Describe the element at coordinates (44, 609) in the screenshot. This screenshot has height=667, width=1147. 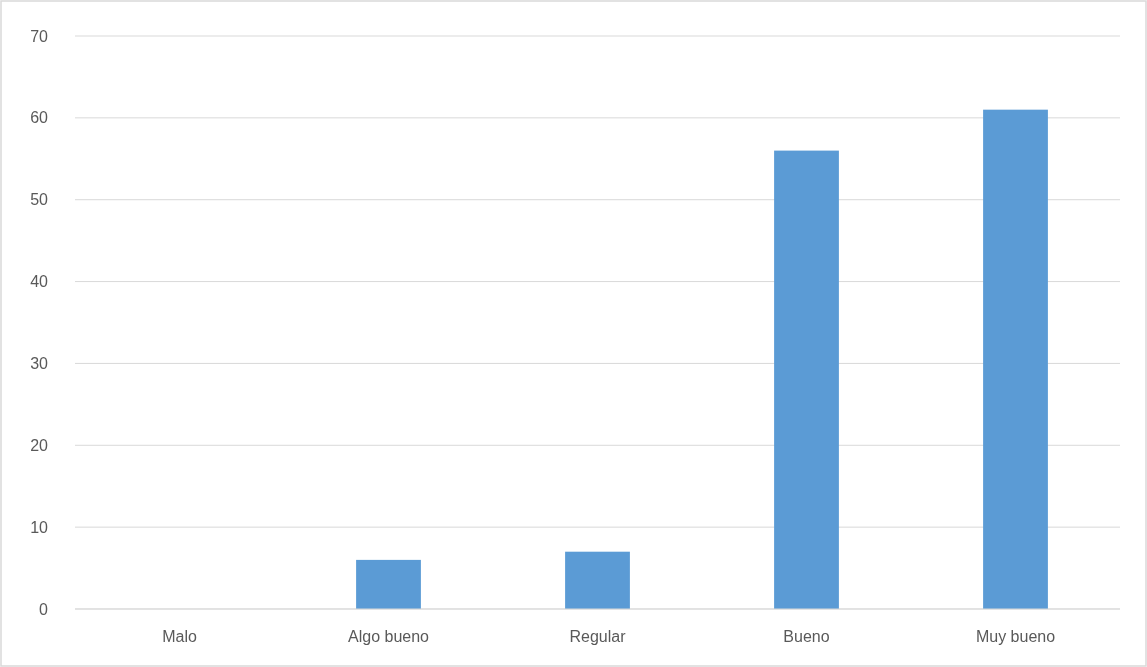
I see `y-tick-label: 0` at that location.